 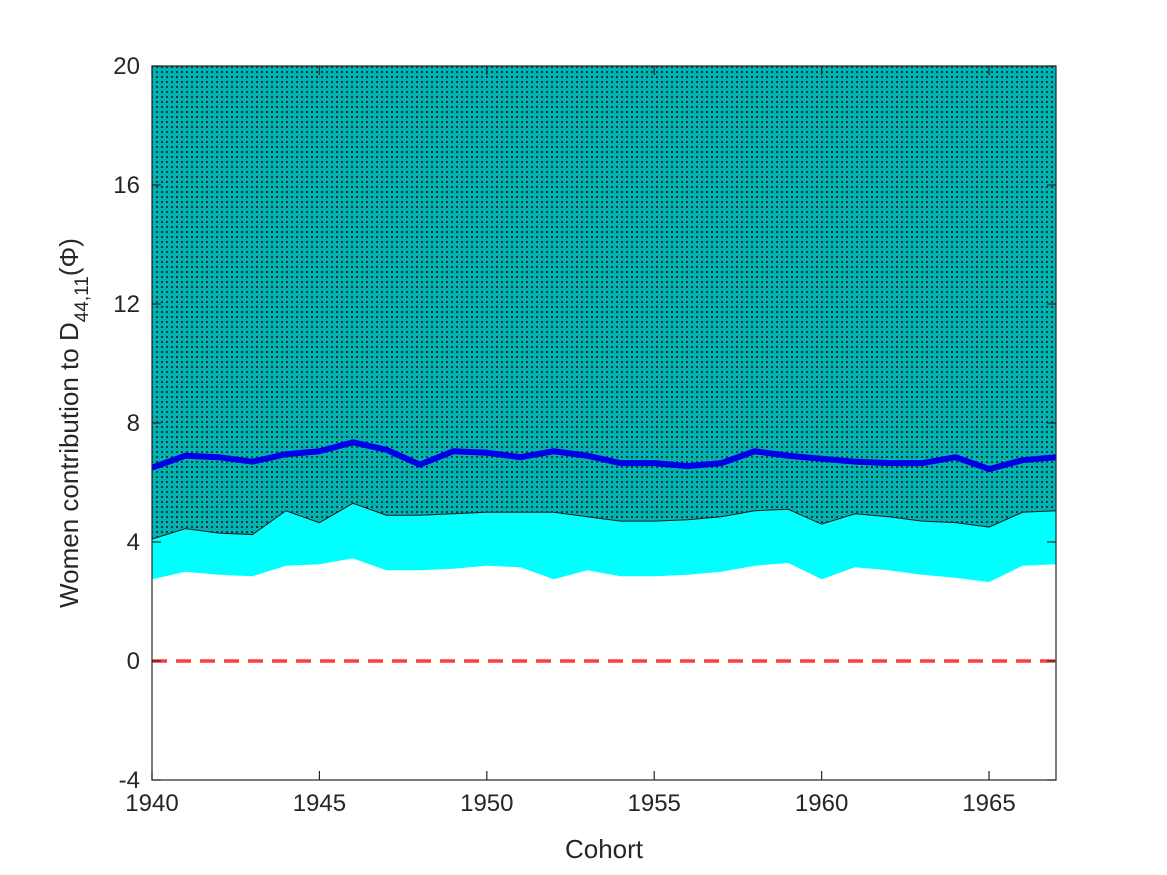 What do you see at coordinates (133, 661) in the screenshot?
I see `y-tick-label: 0` at bounding box center [133, 661].